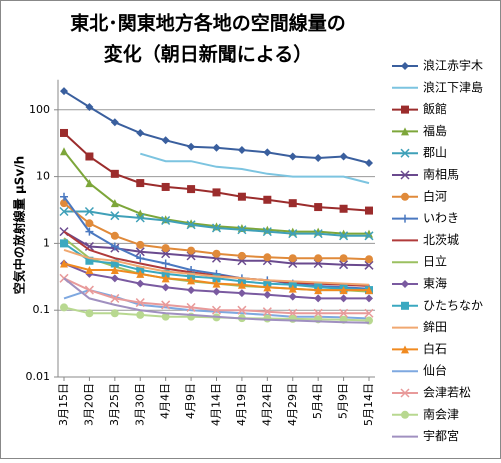 This screenshot has height=463, width=501. I want to click on legend-label: 宇都宮, so click(441, 435).